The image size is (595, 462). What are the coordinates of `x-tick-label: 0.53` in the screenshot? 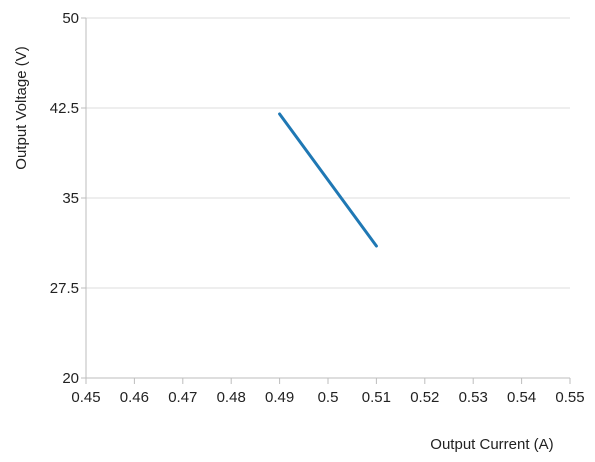 It's located at (473, 397).